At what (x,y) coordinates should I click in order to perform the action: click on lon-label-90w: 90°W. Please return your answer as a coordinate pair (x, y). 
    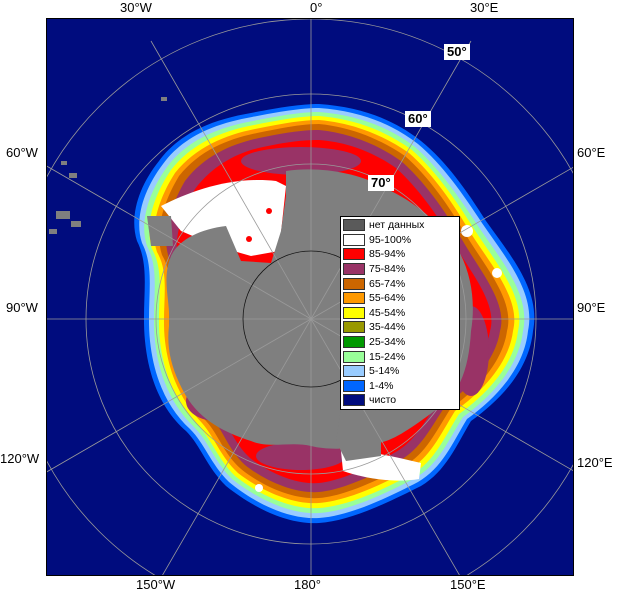
    Looking at the image, I should click on (22, 307).